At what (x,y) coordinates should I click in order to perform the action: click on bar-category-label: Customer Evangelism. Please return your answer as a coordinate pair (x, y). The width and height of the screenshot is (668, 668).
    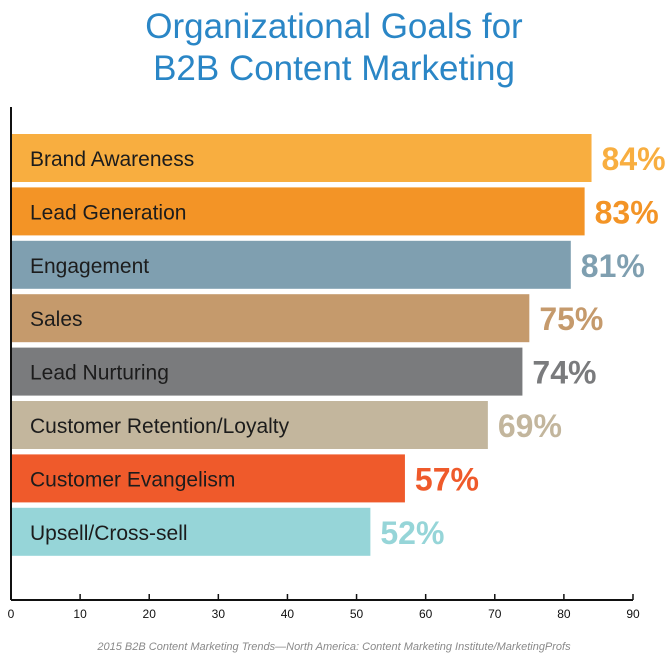
    Looking at the image, I should click on (132, 479).